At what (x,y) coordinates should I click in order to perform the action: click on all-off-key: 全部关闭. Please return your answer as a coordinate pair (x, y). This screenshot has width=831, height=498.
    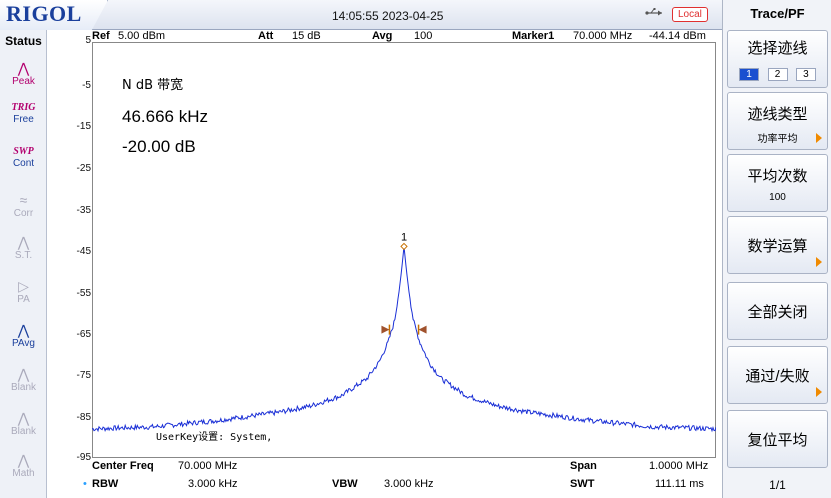
    Looking at the image, I should click on (777, 311).